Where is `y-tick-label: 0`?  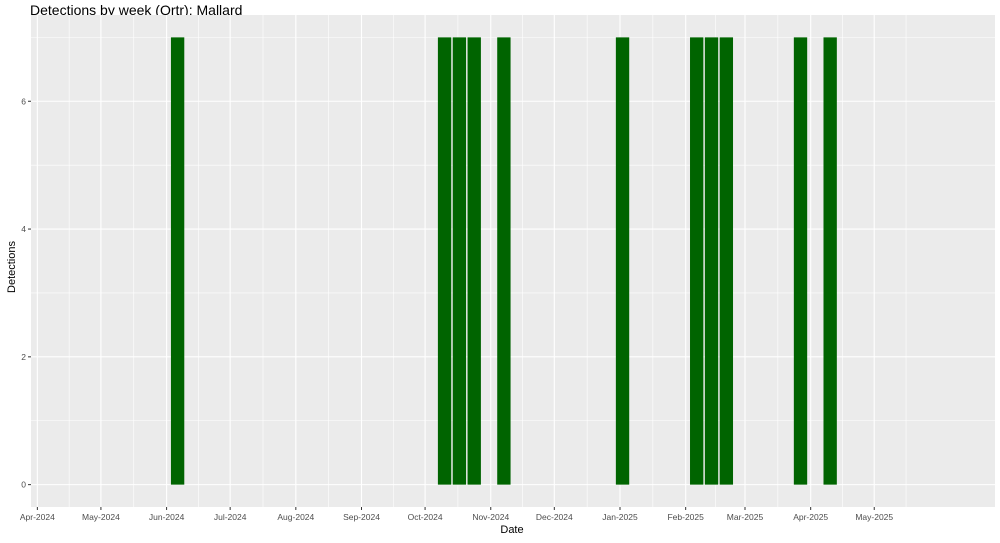 y-tick-label: 0 is located at coordinates (23, 485).